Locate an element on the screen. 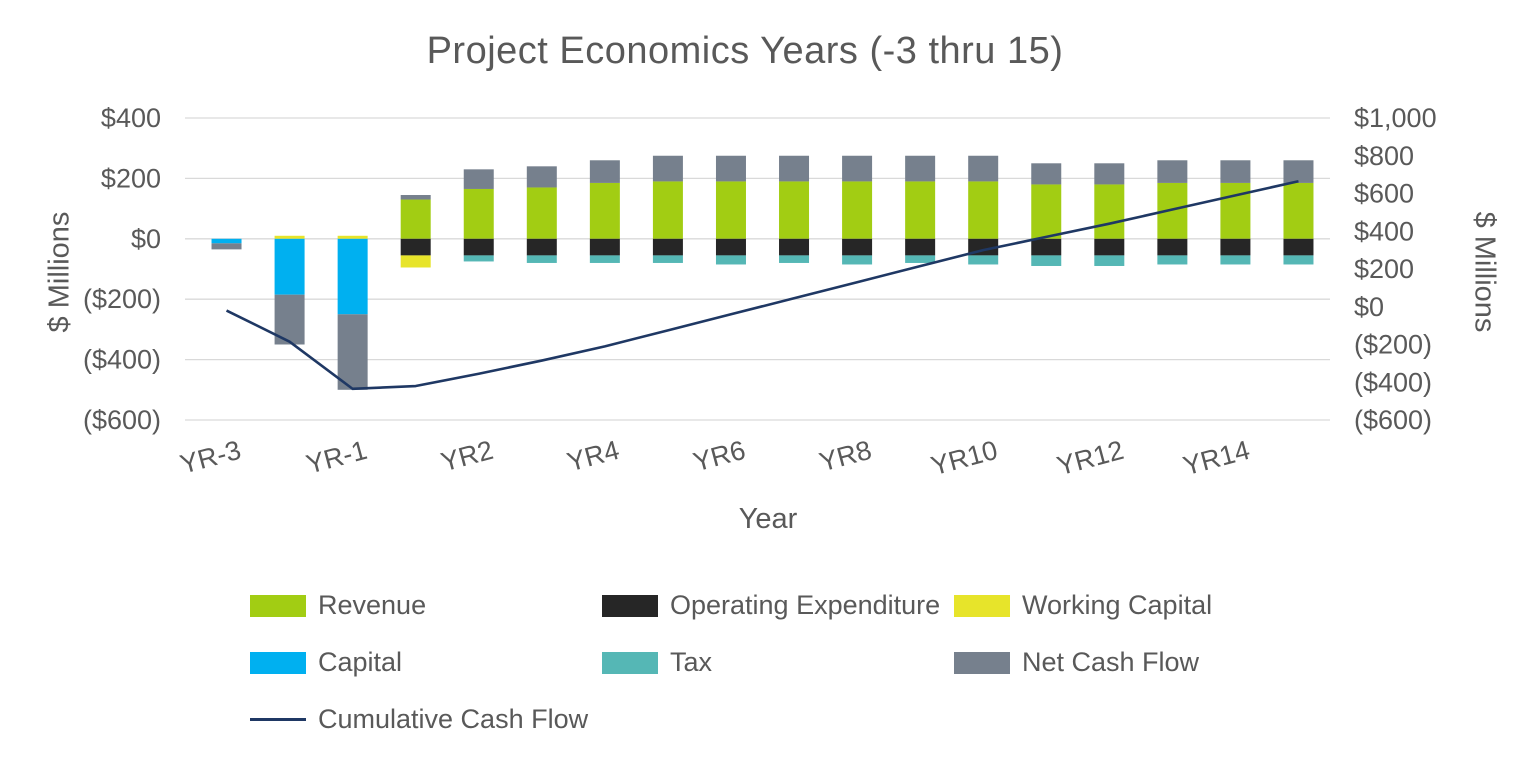  legend-item-cumulative-cash-flow: Cumulative Cash Flow is located at coordinates (426, 719).